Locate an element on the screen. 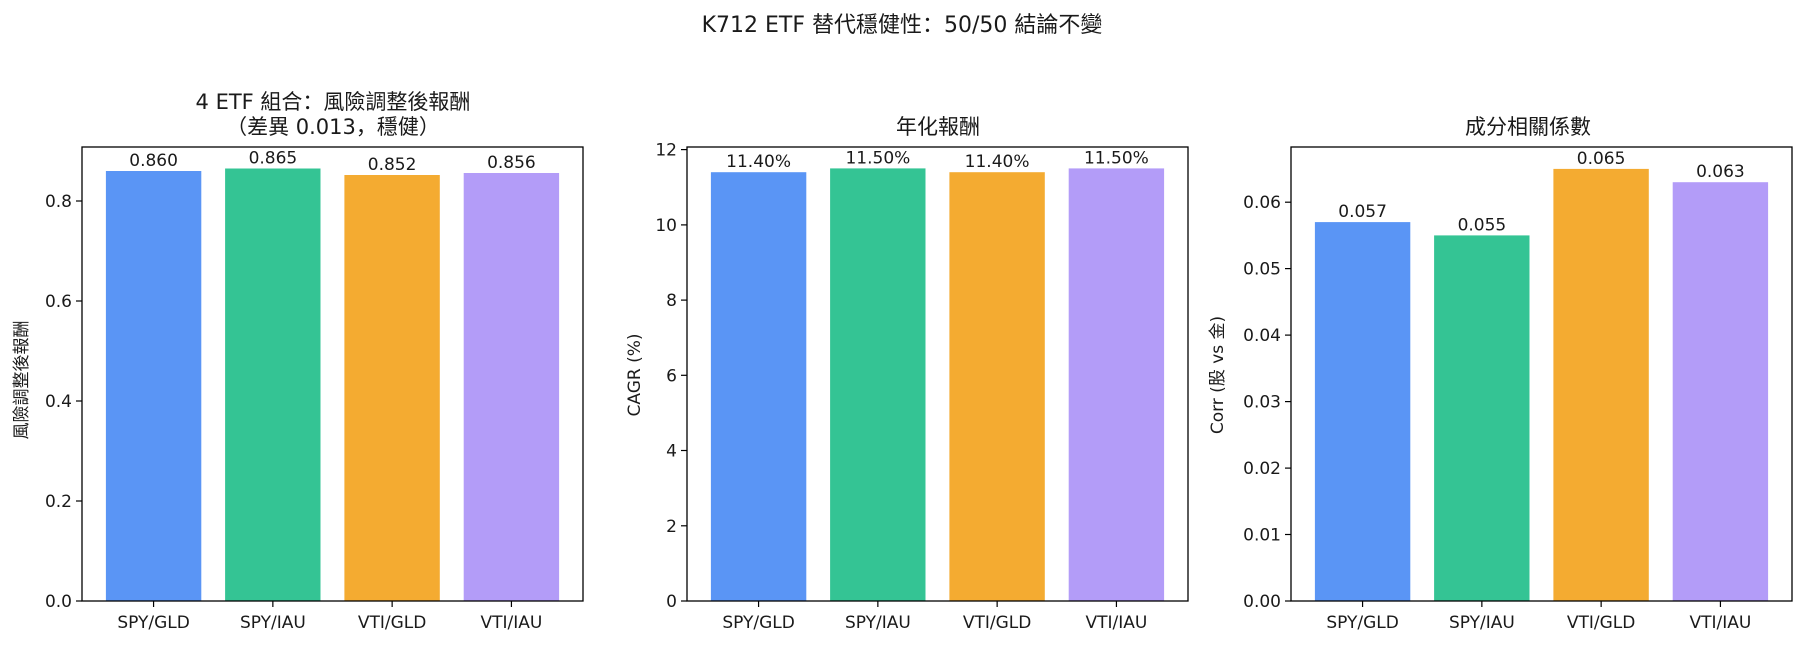 This screenshot has height=647, width=1804. y-tick-label: 10 is located at coordinates (666, 226).